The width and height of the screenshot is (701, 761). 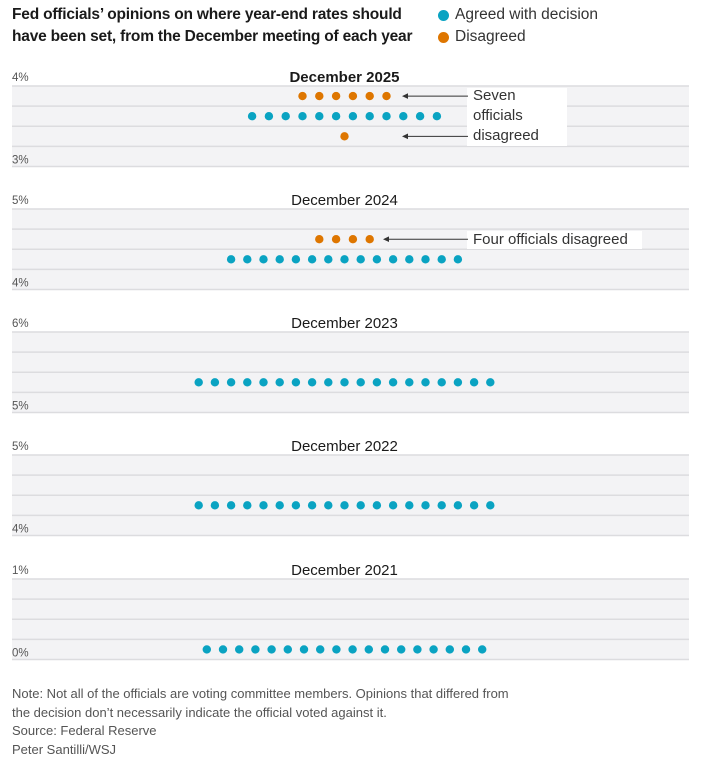 I want to click on panel-title: December 2025, so click(x=344, y=77).